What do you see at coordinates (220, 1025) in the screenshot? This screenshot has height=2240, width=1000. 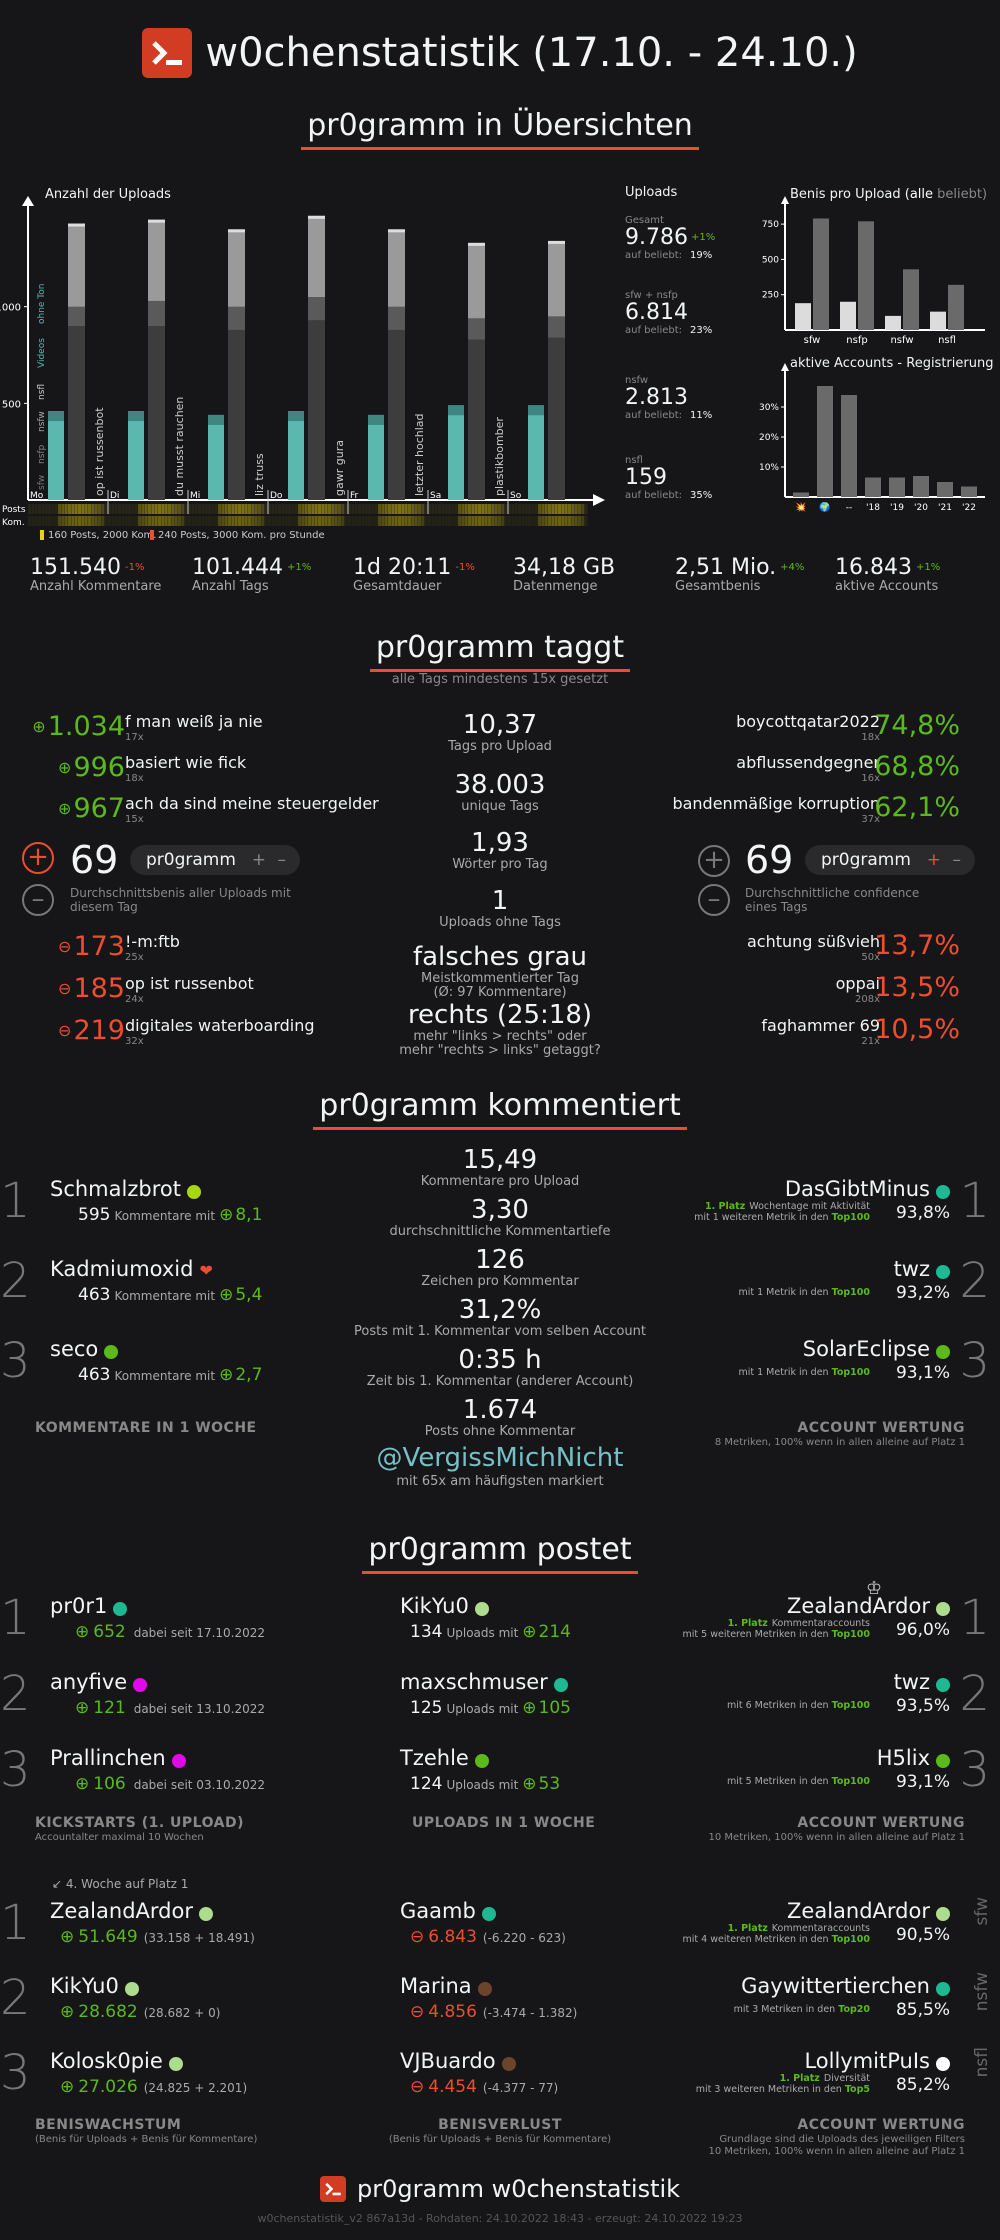 I see `tag-name: digitales waterboarding` at bounding box center [220, 1025].